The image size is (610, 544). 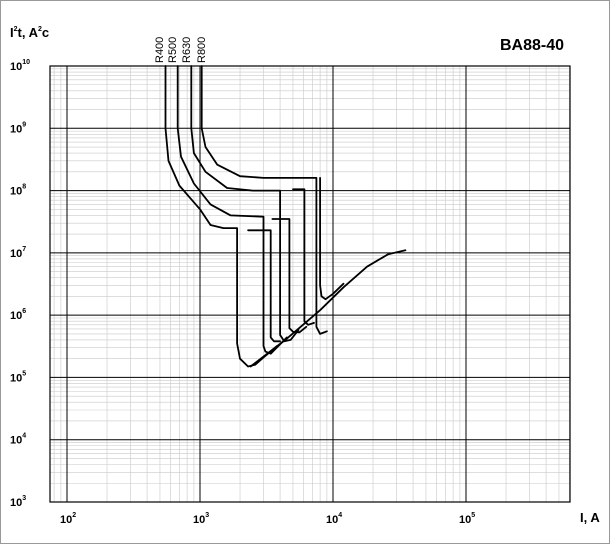 What do you see at coordinates (12, 32) in the screenshot?
I see `y-axis-label-base: I` at bounding box center [12, 32].